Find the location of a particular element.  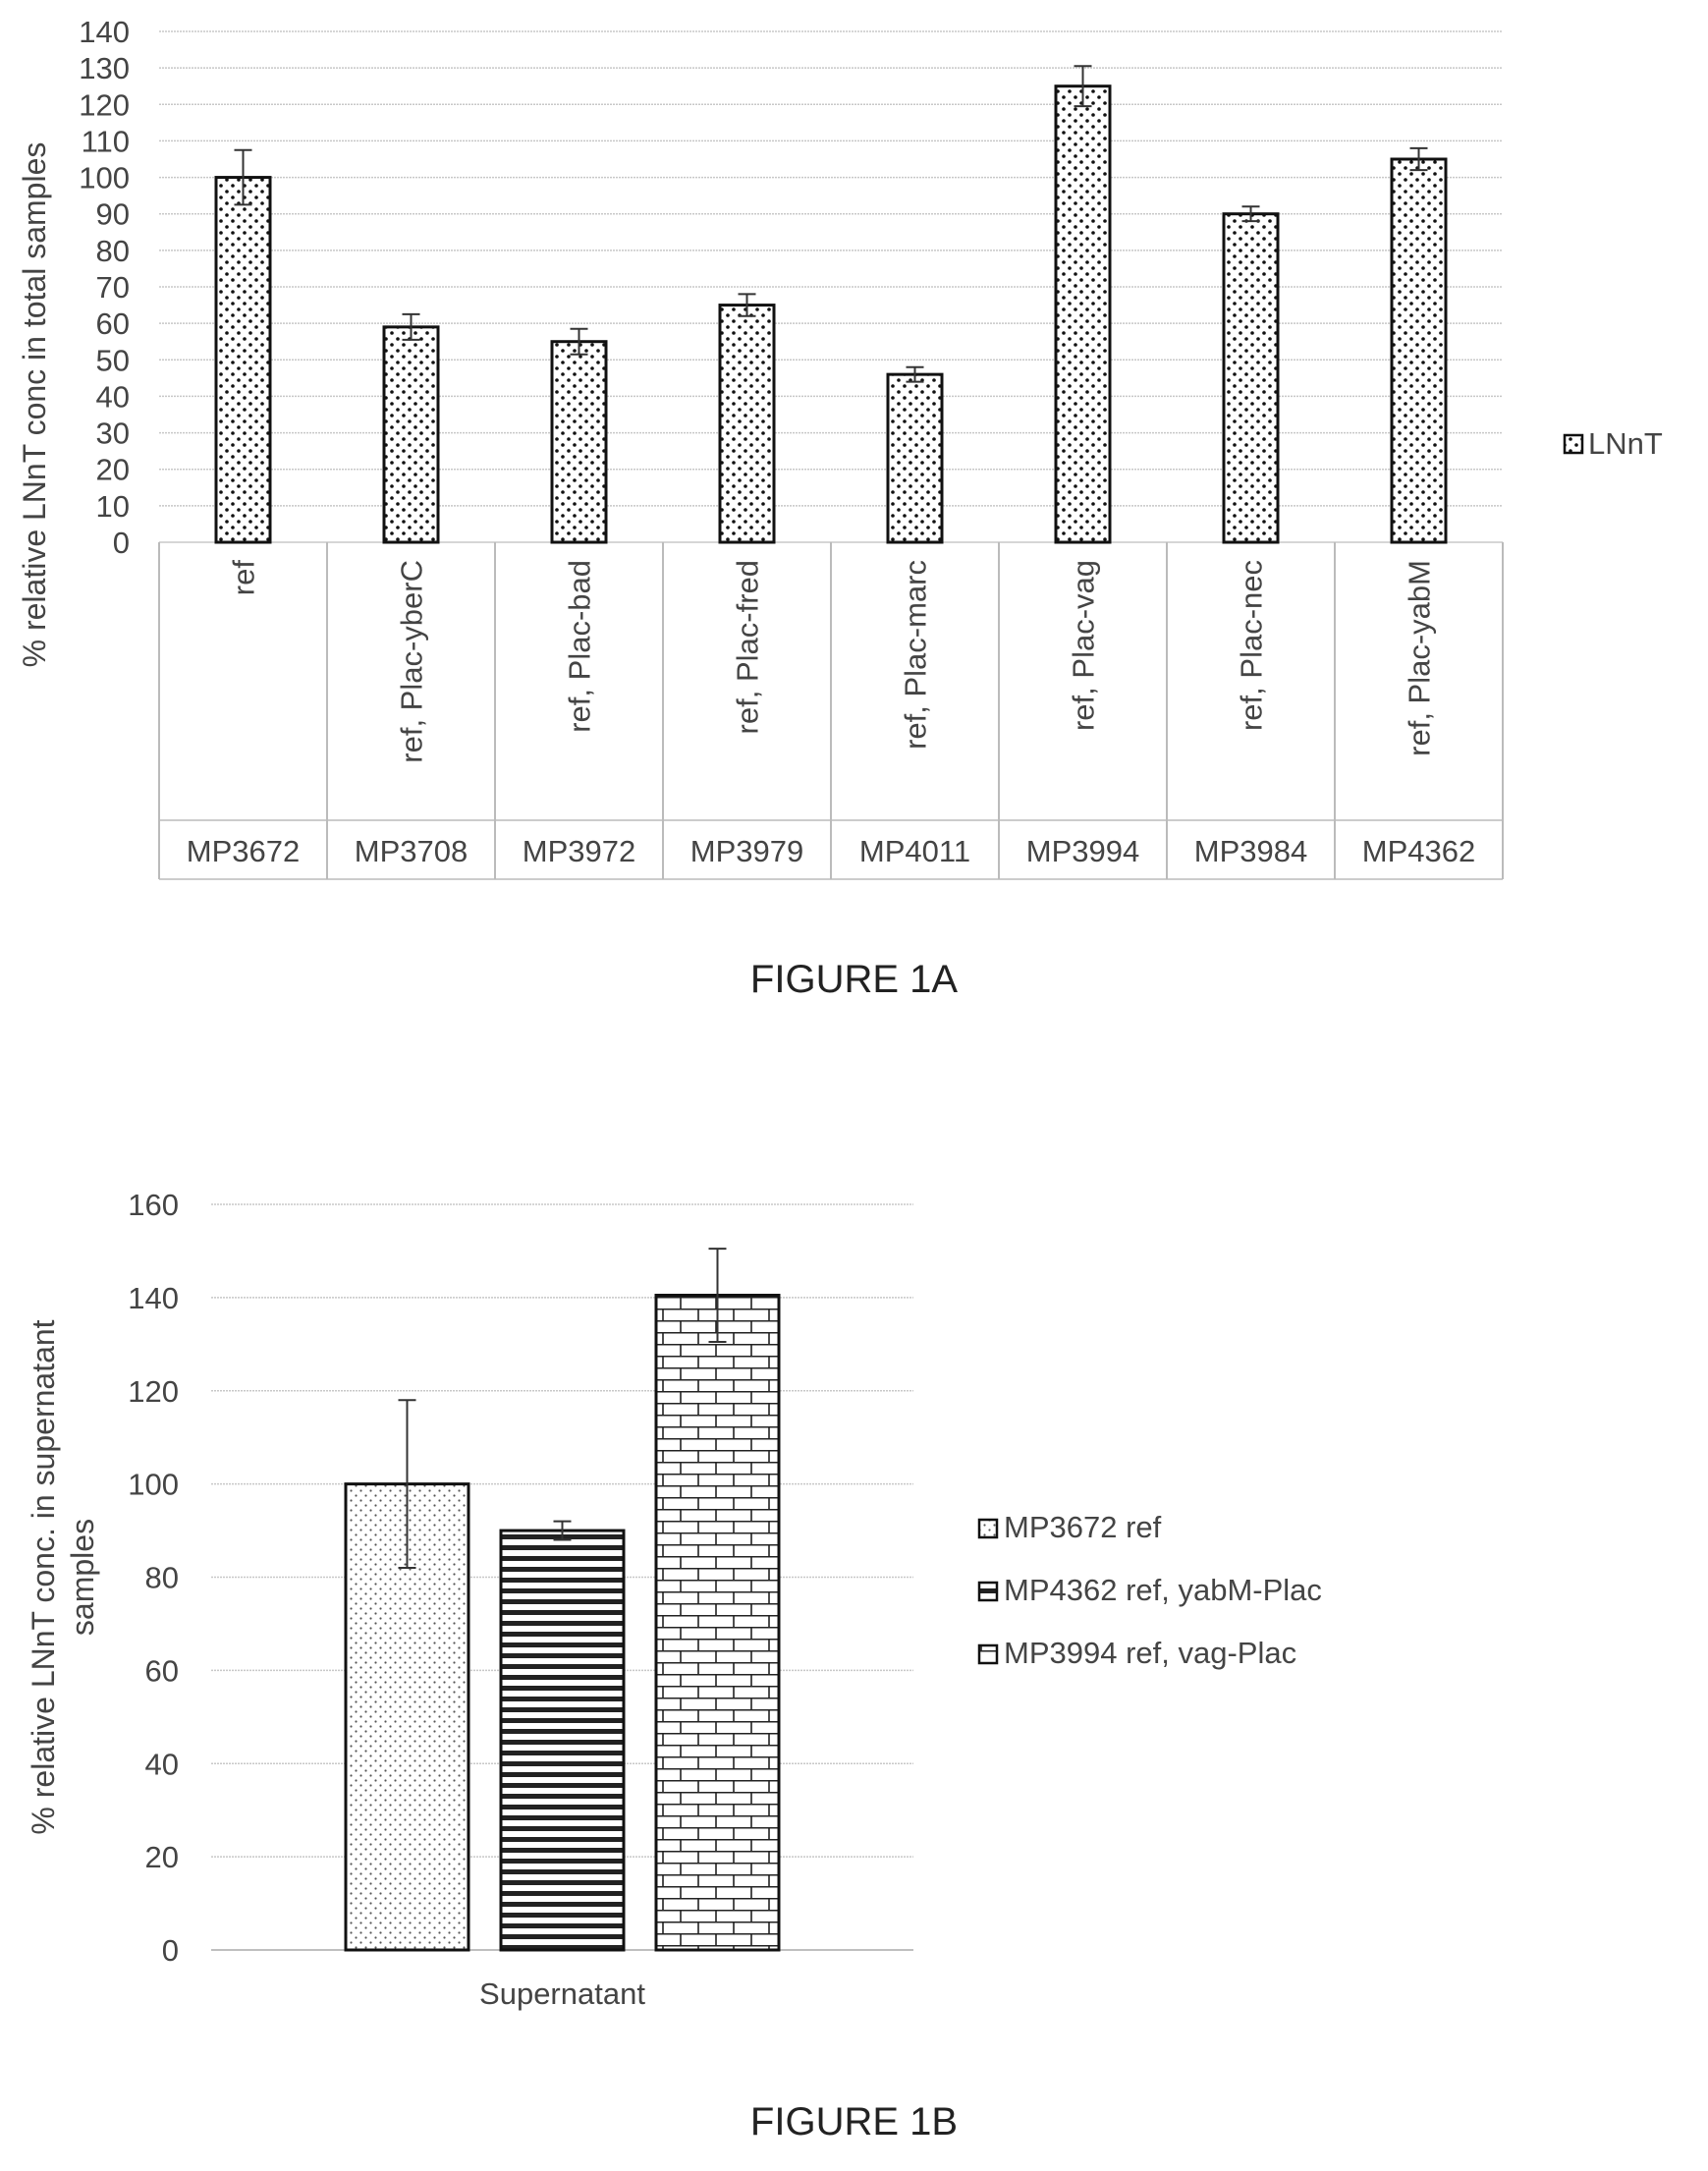

y-axis-label-line: samples is located at coordinates (82, 1577).